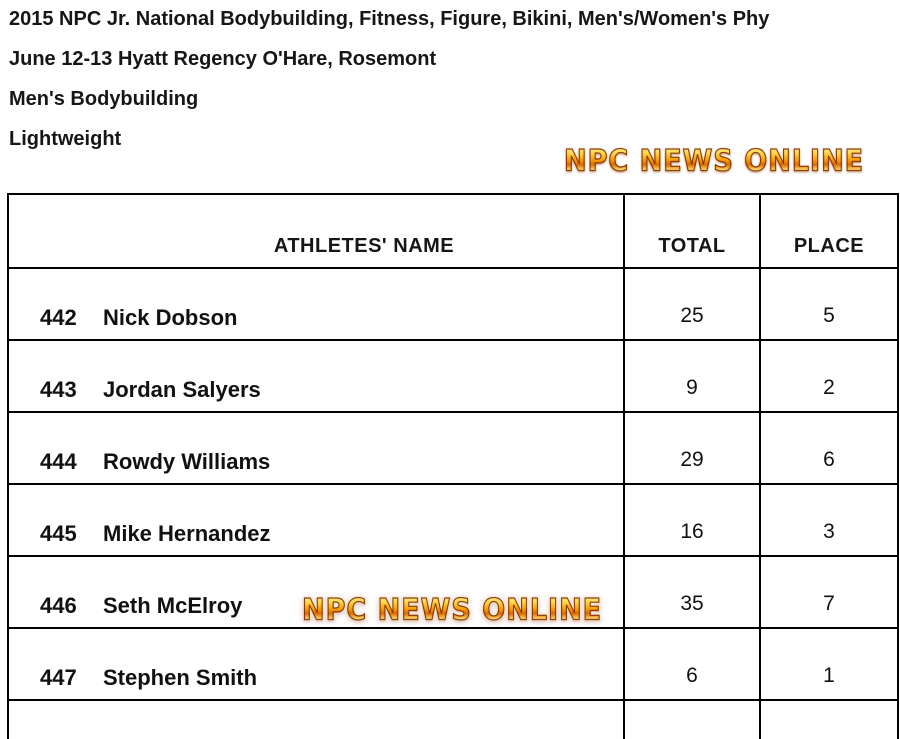 This screenshot has width=900, height=739. What do you see at coordinates (316, 520) in the screenshot?
I see `athlete-name-cell: 445 Mike Hernandez` at bounding box center [316, 520].